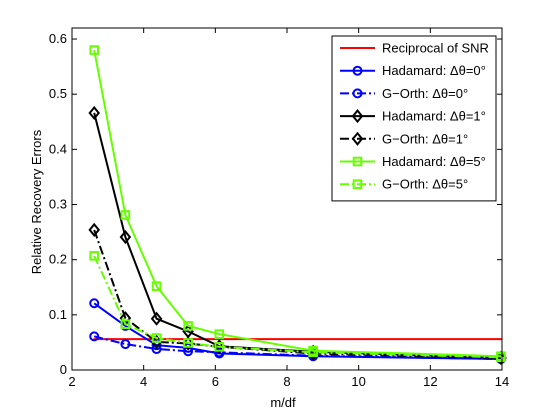  Describe the element at coordinates (71, 381) in the screenshot. I see `x-tick-label: 2` at that location.